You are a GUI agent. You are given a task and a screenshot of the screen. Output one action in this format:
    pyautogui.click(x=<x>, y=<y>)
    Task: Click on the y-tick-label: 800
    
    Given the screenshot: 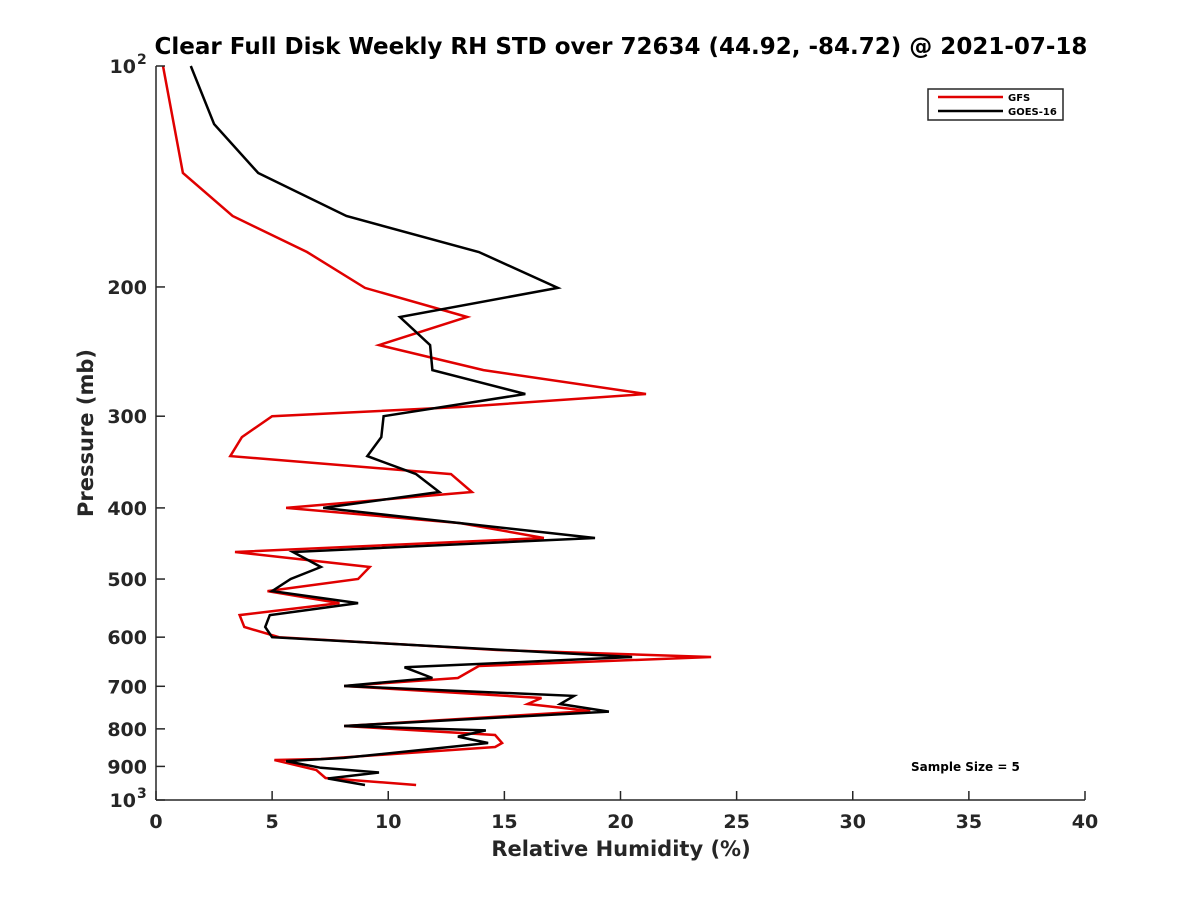 What is the action you would take?
    pyautogui.click(x=127, y=730)
    